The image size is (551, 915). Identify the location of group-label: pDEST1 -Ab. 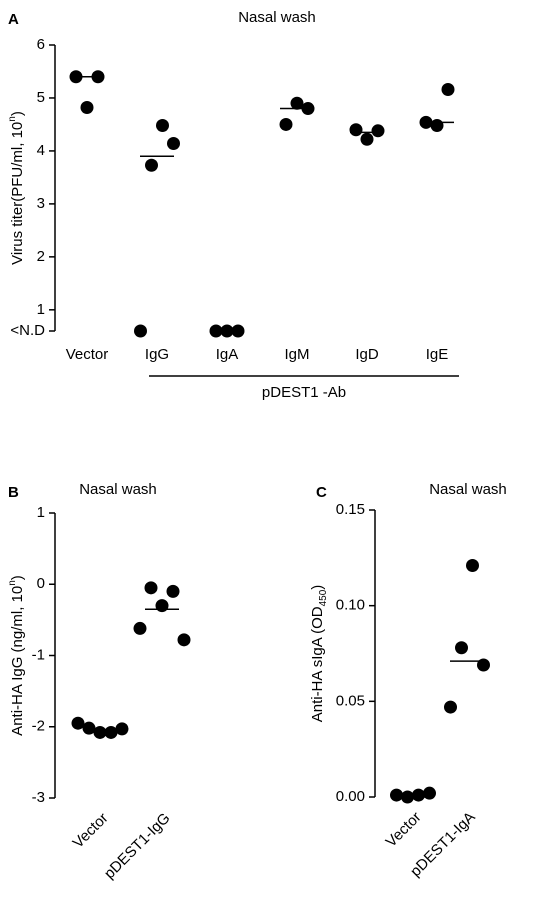
(304, 392).